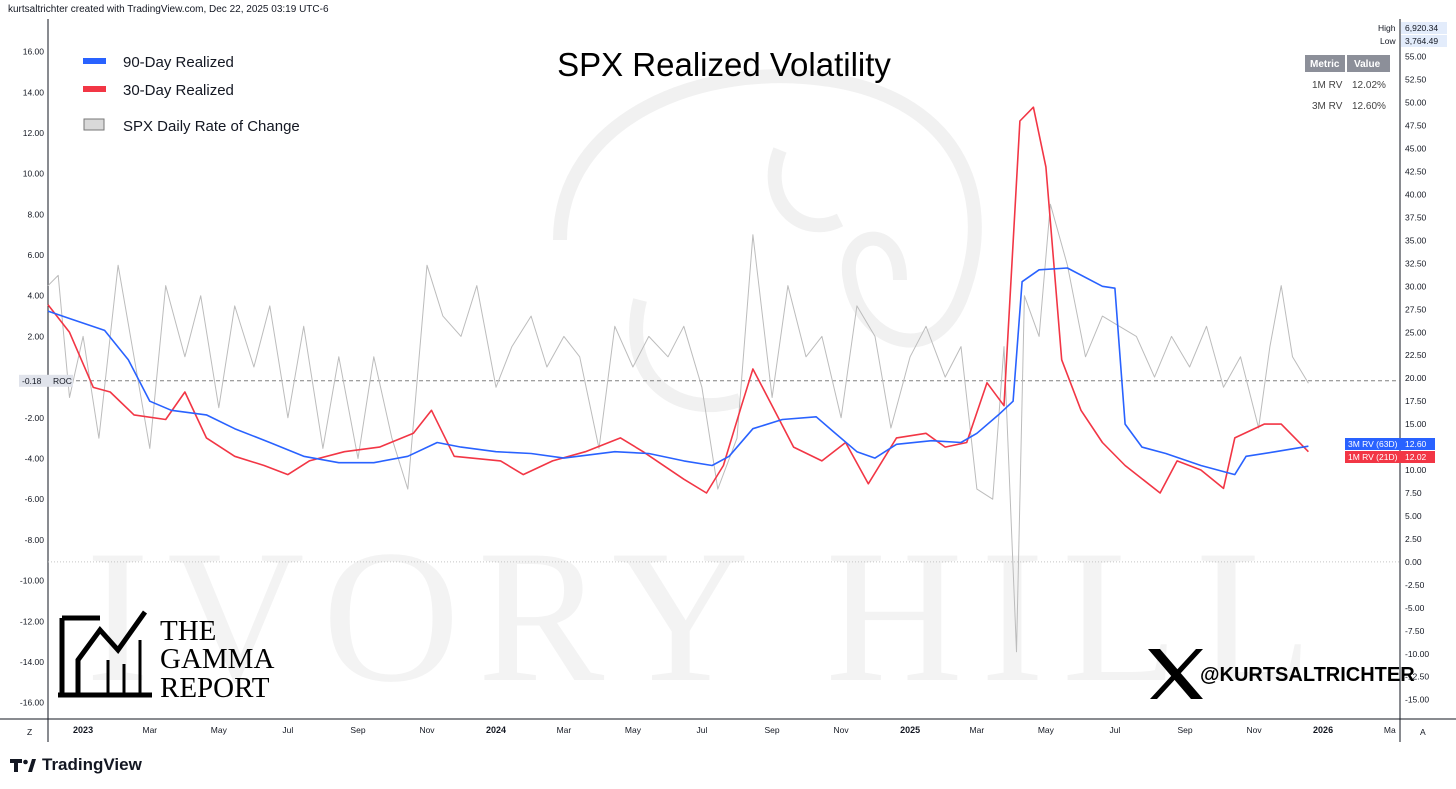 This screenshot has height=789, width=1456. Describe the element at coordinates (1416, 240) in the screenshot. I see `right-tick-label: 35.00` at that location.